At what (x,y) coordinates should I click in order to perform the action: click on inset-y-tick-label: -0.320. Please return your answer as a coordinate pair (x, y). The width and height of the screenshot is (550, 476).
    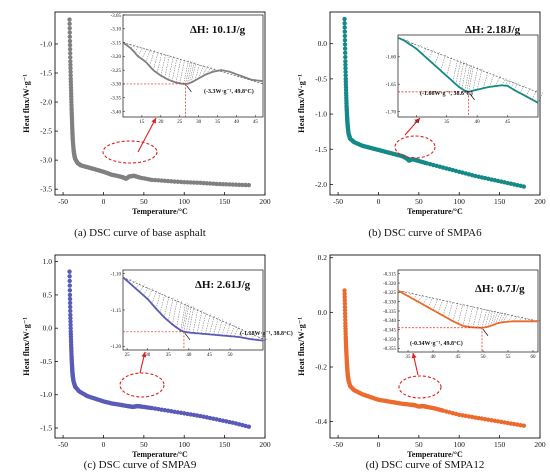
    Looking at the image, I should click on (389, 284).